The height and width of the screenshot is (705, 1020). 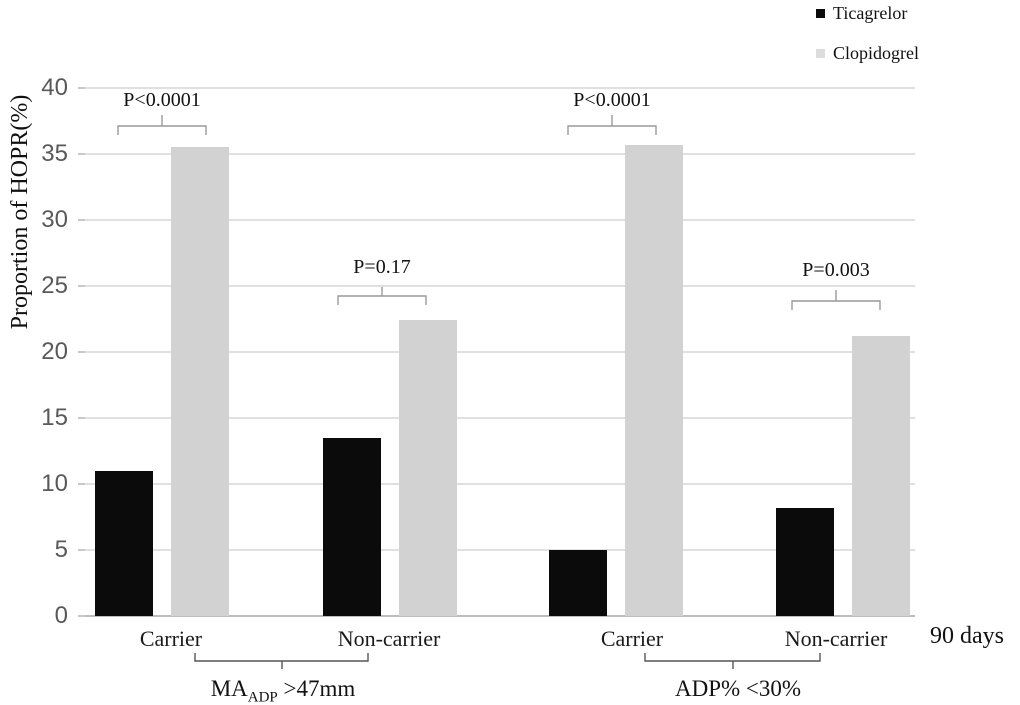 I want to click on y-axis-tick-label: 10, so click(x=54, y=483).